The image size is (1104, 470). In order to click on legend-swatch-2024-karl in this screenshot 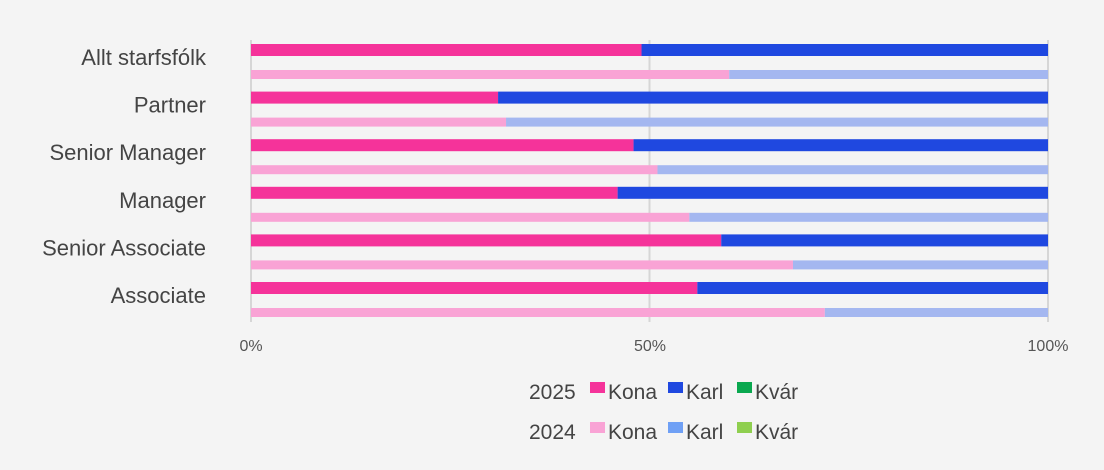, I will do `click(675, 427)`.